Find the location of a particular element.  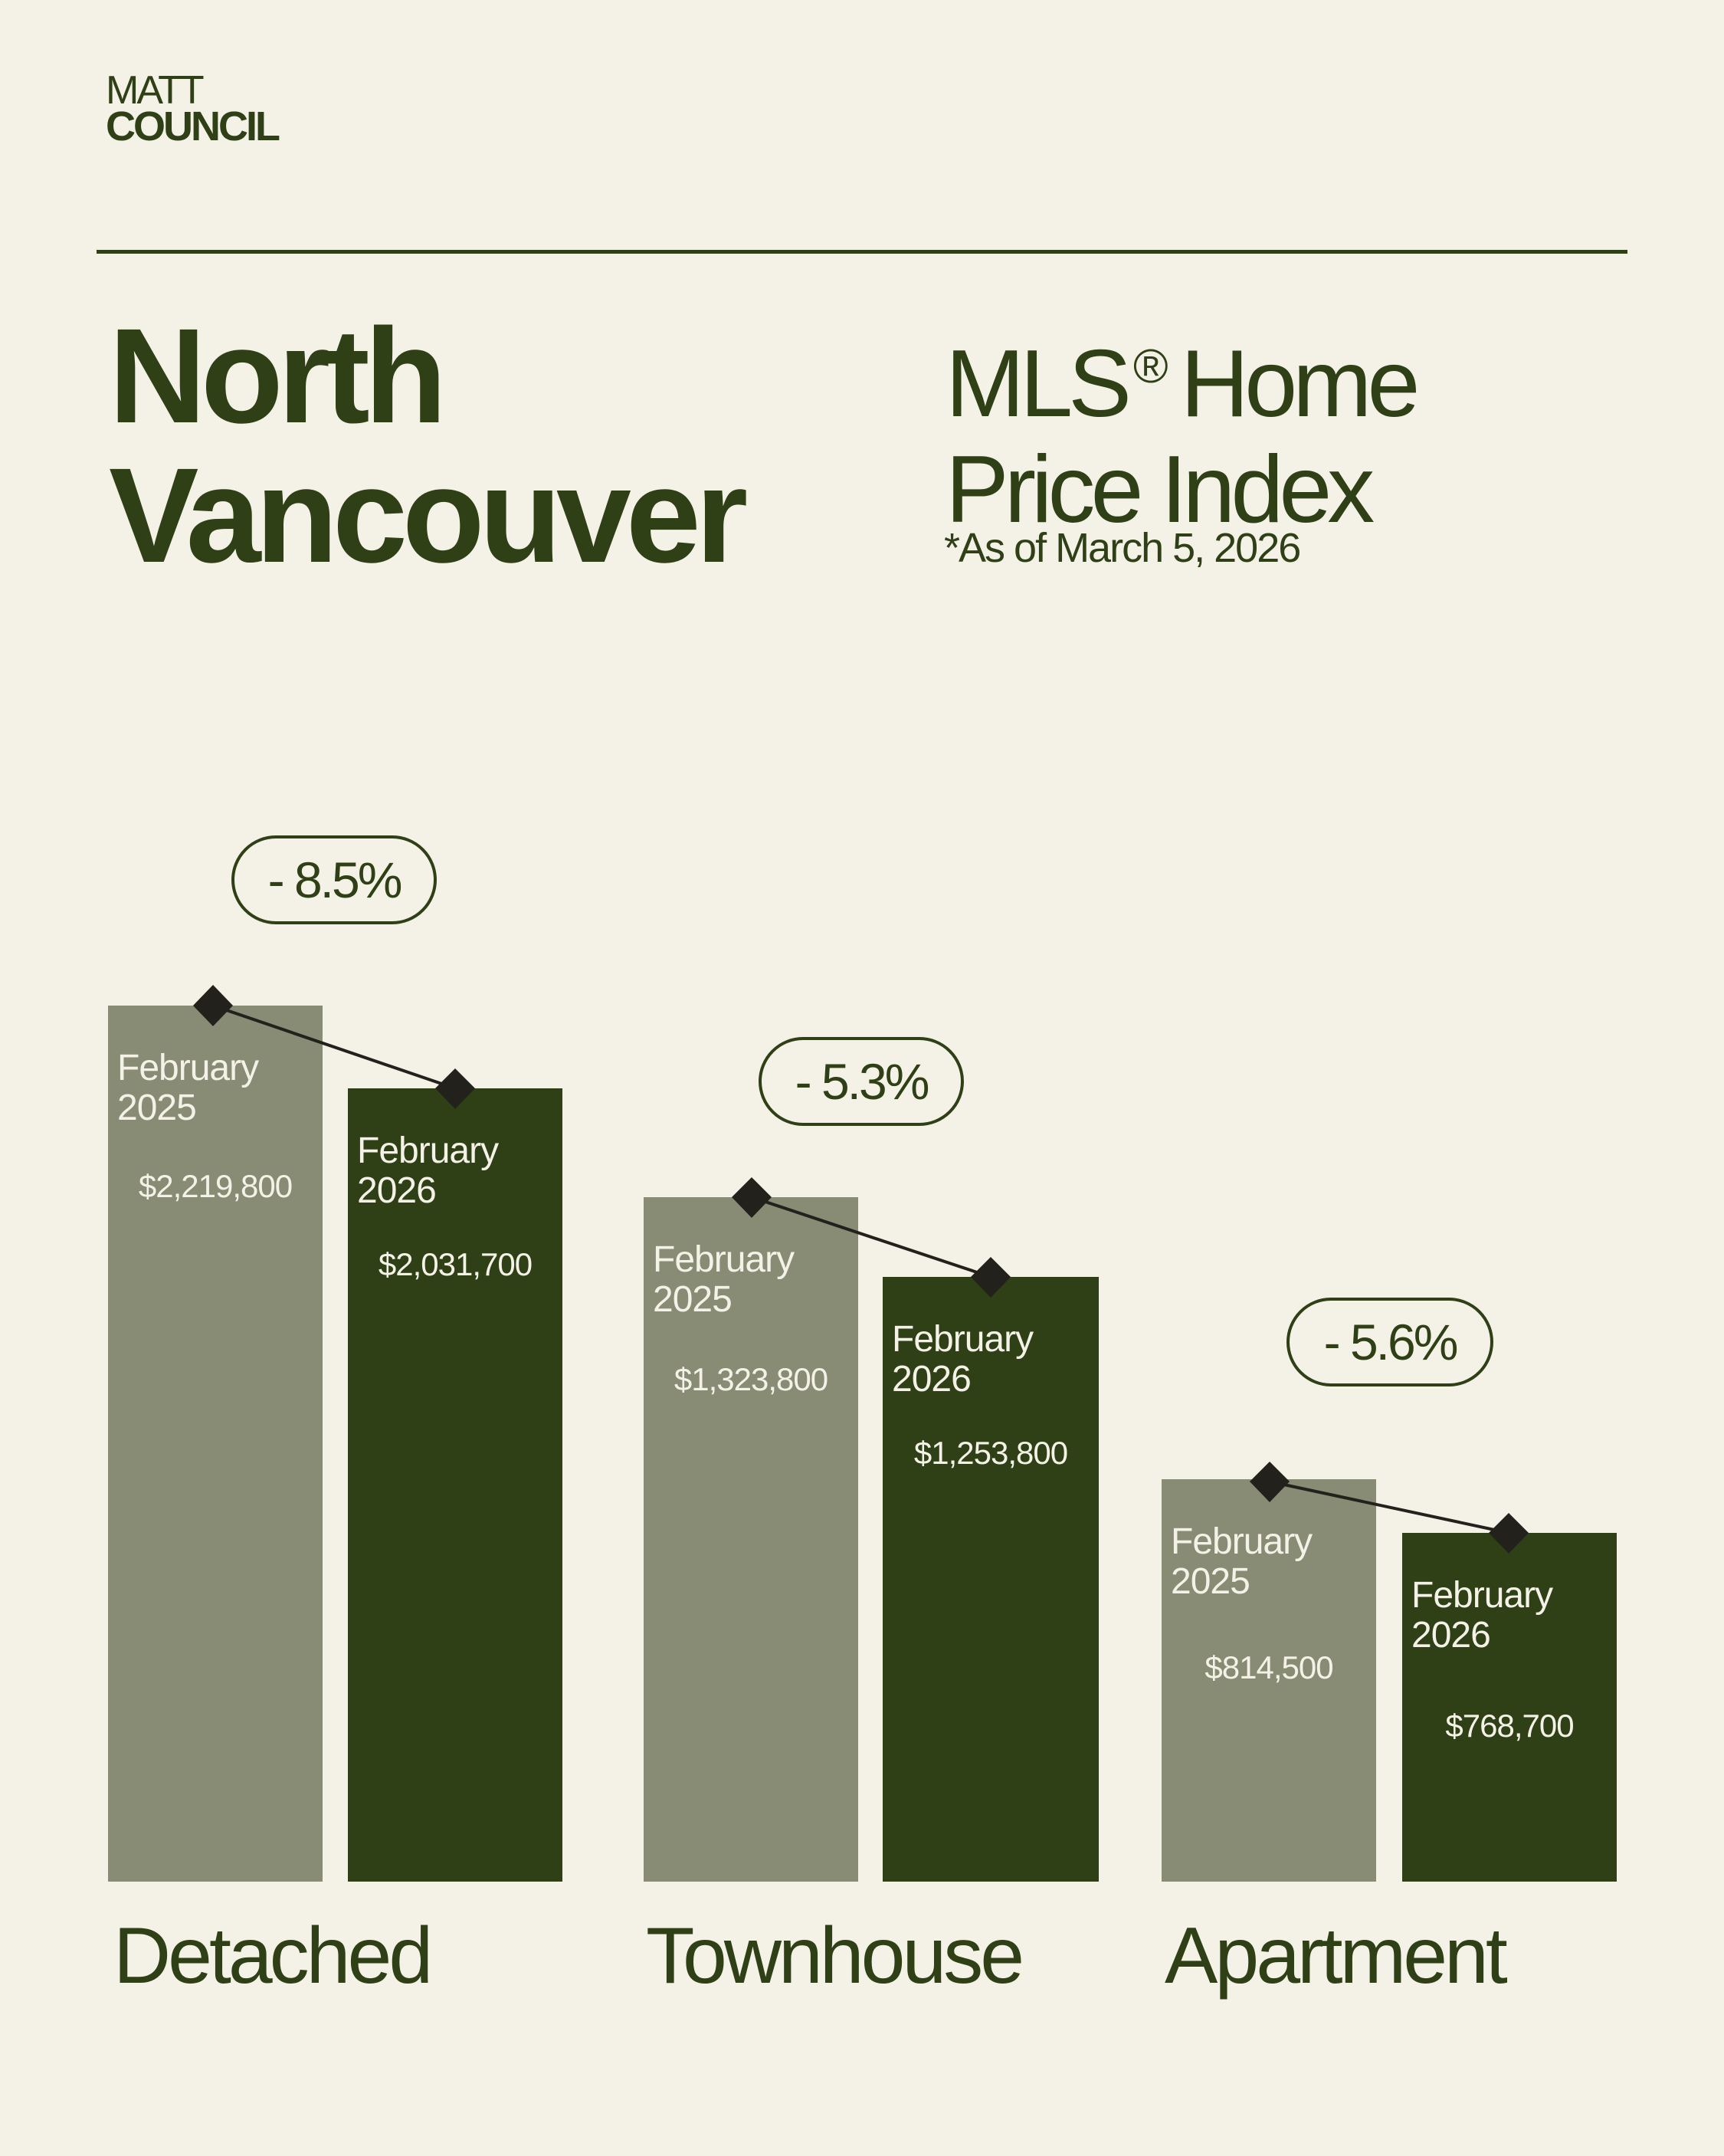

bar-price: $768,700 is located at coordinates (1509, 1726).